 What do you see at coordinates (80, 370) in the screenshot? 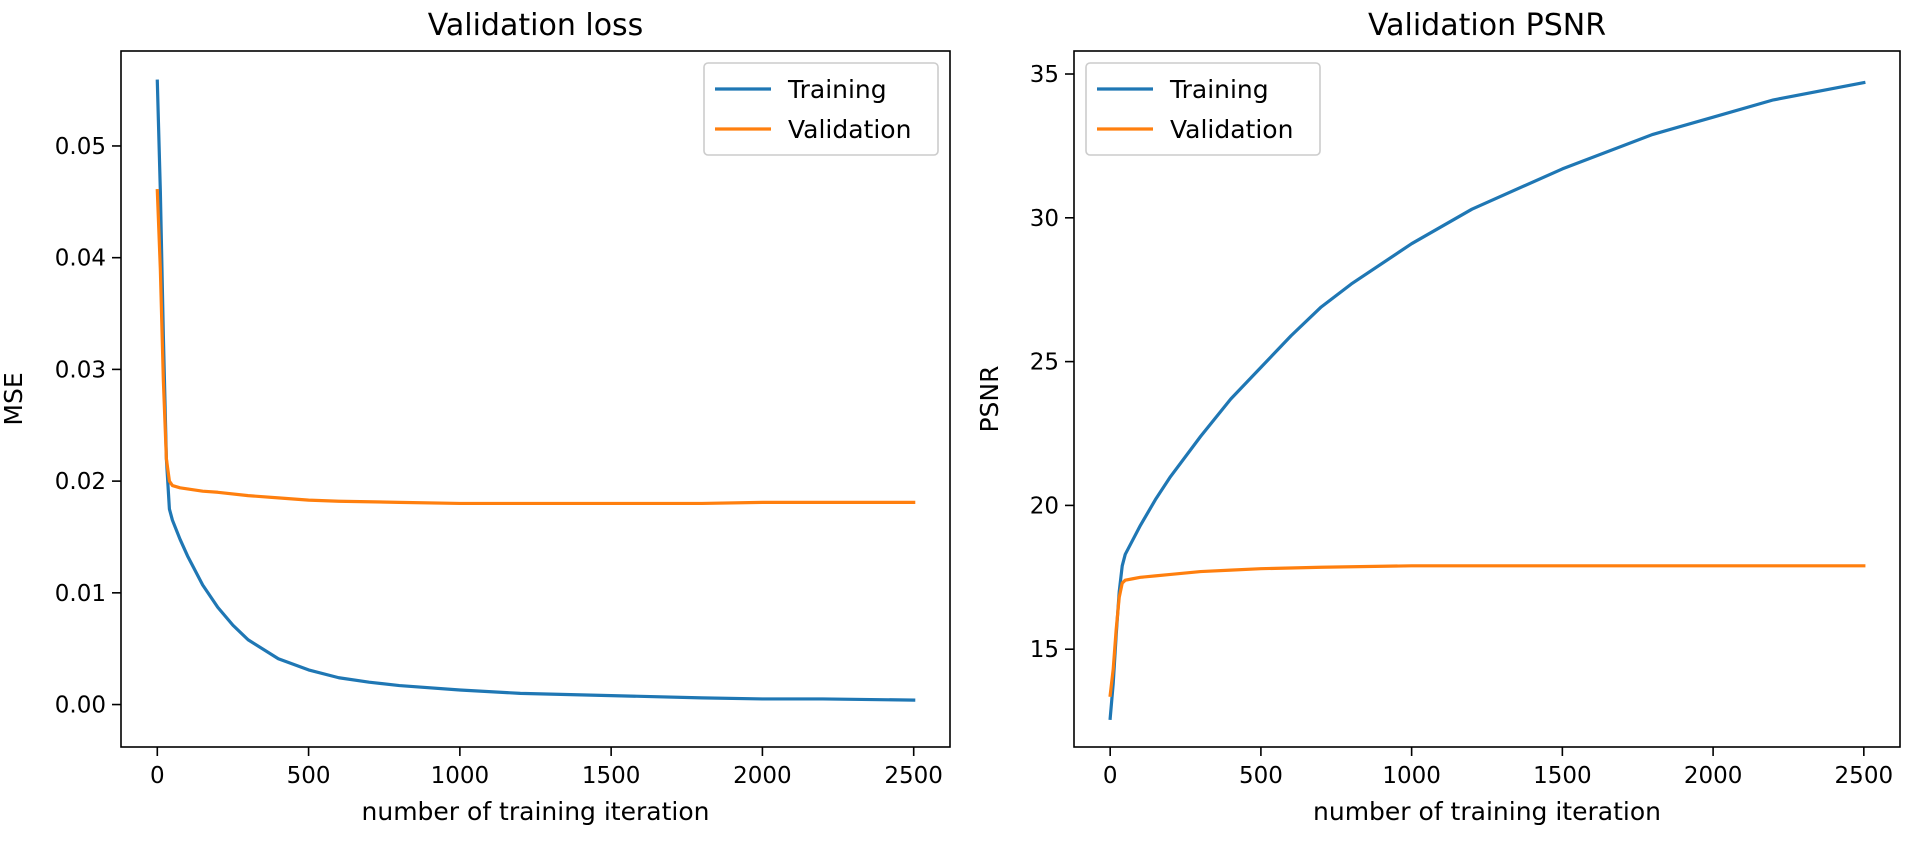
I see `y-tick-label: 0.03` at bounding box center [80, 370].